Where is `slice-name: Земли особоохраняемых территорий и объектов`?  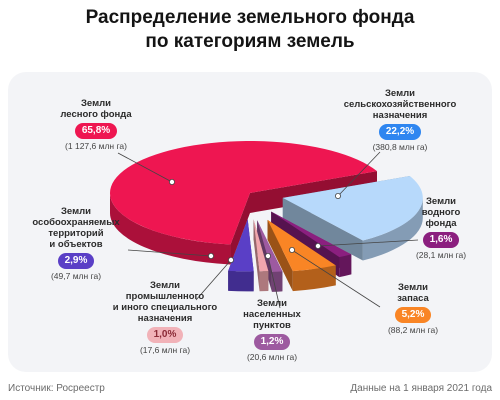 slice-name: Земли особоохраняемых территорий и объектов is located at coordinates (76, 228).